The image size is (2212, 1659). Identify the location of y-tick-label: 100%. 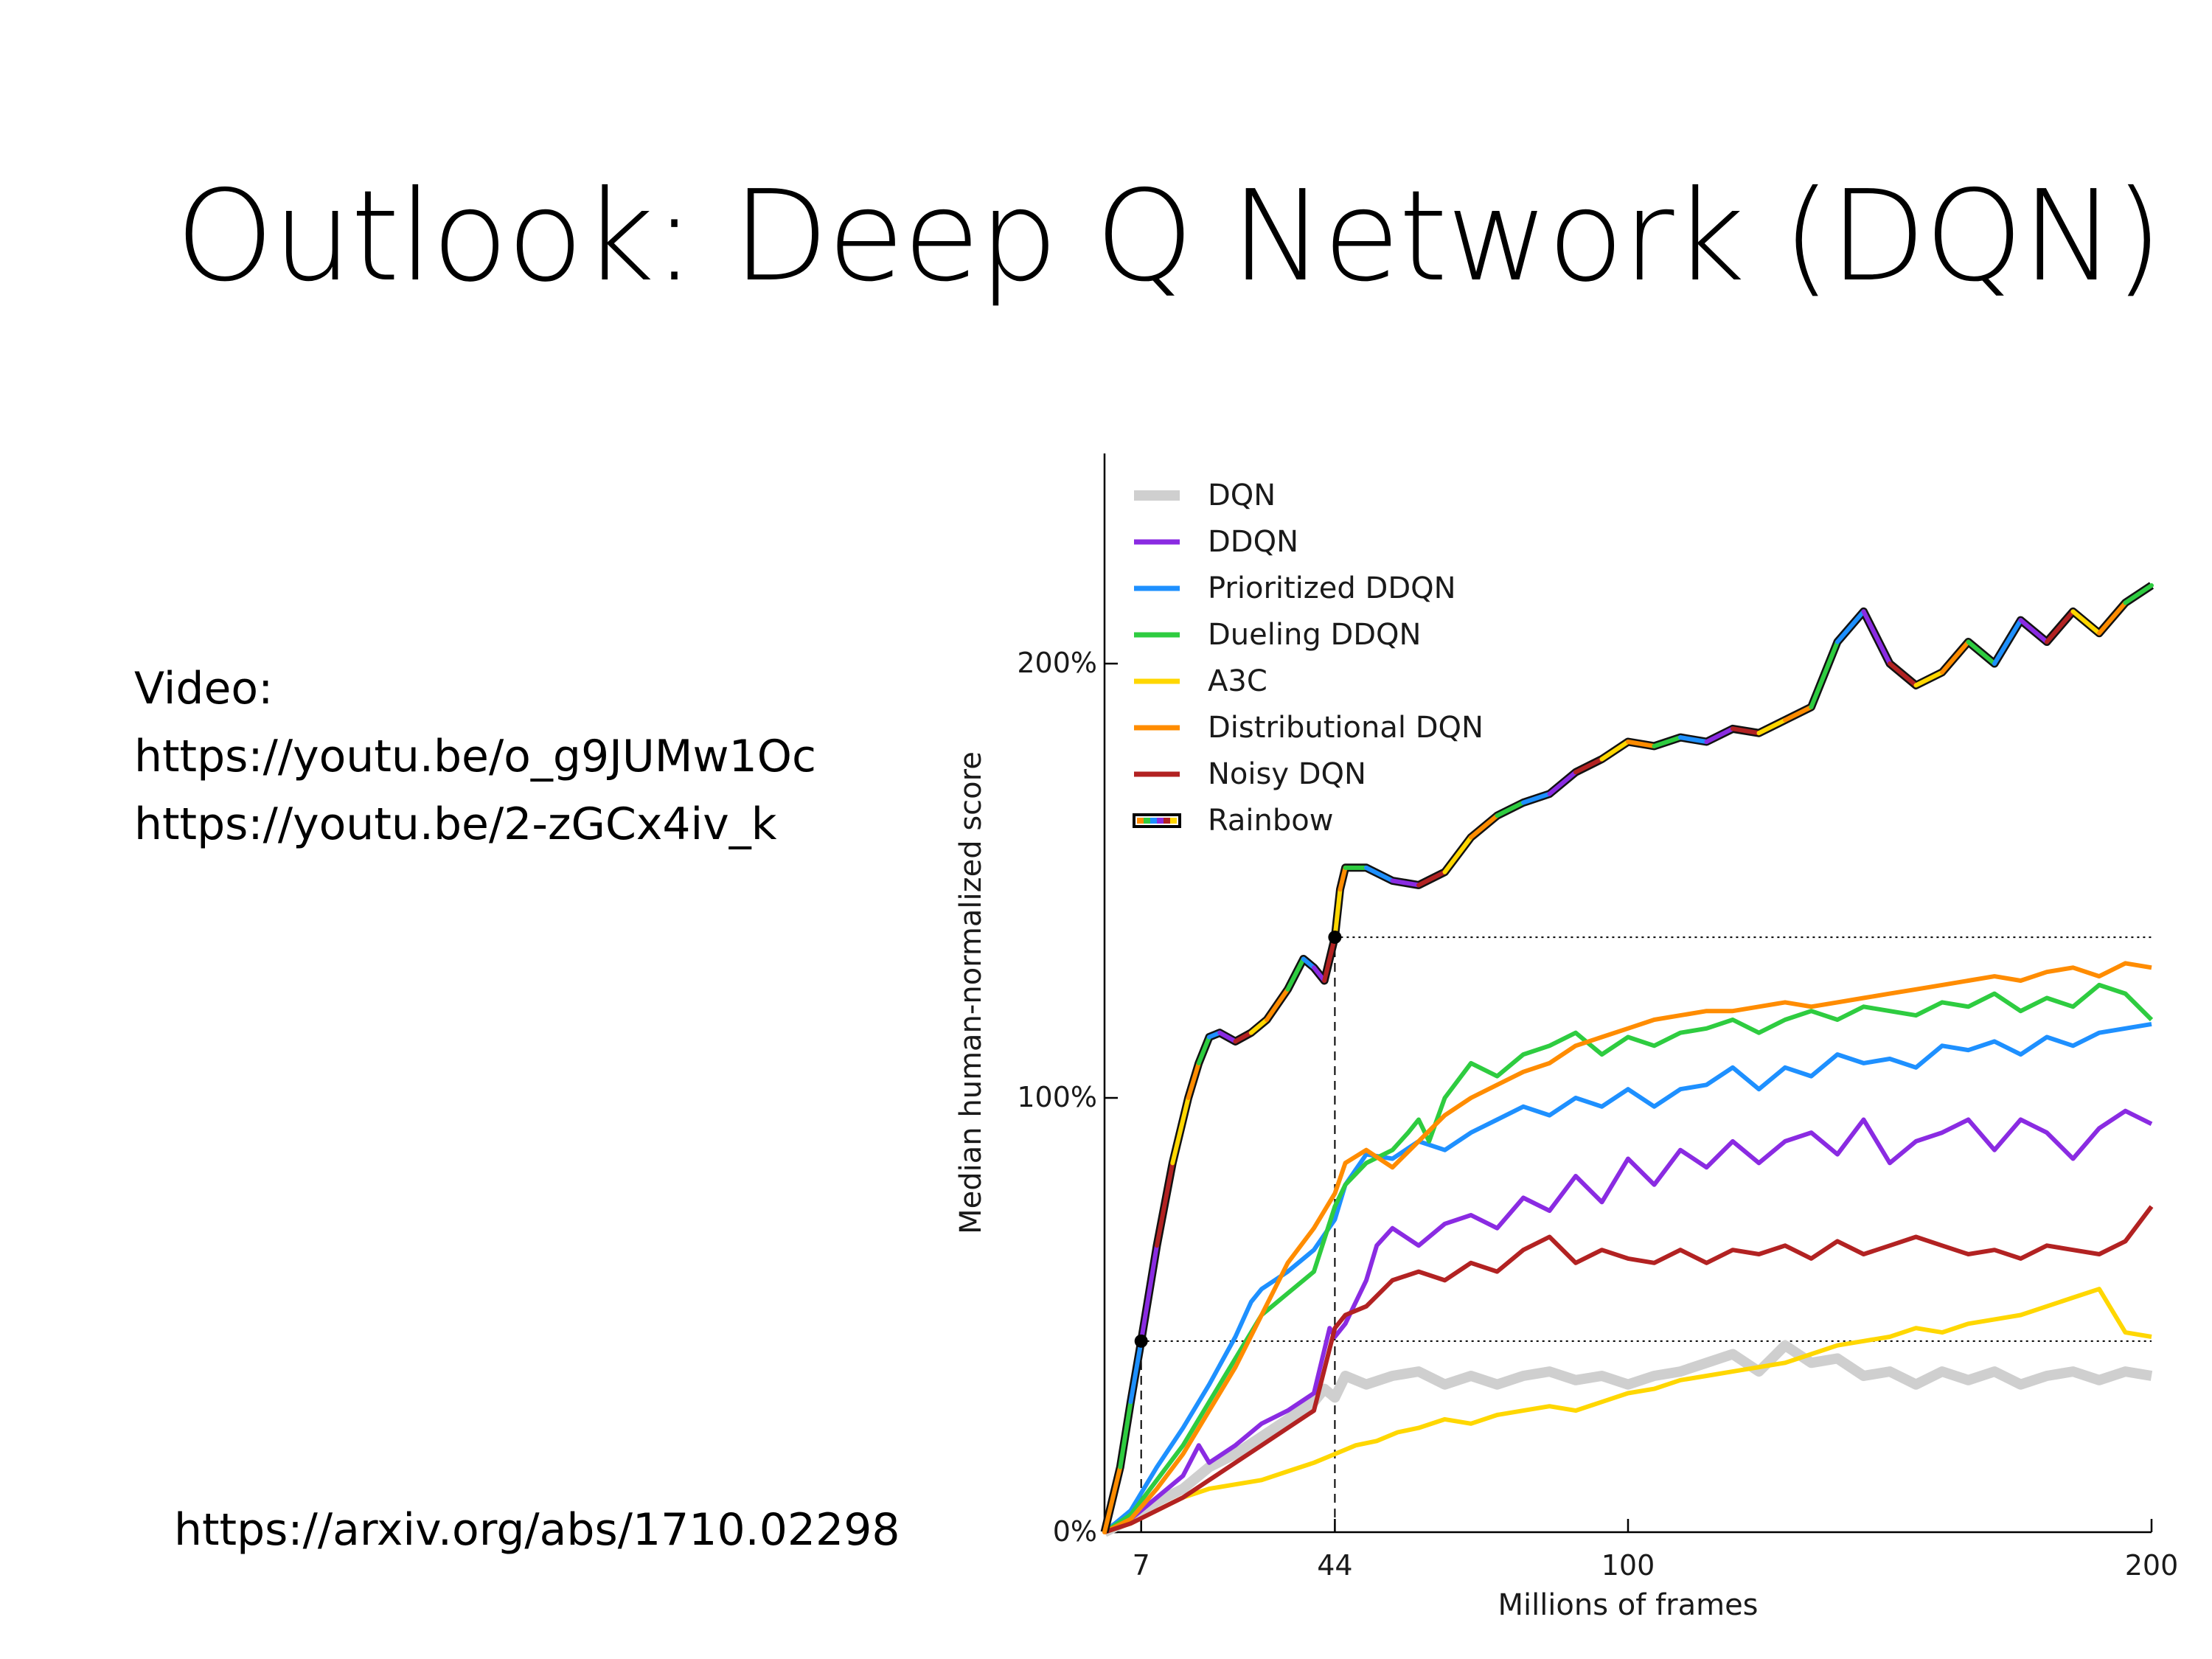
(1057, 1097).